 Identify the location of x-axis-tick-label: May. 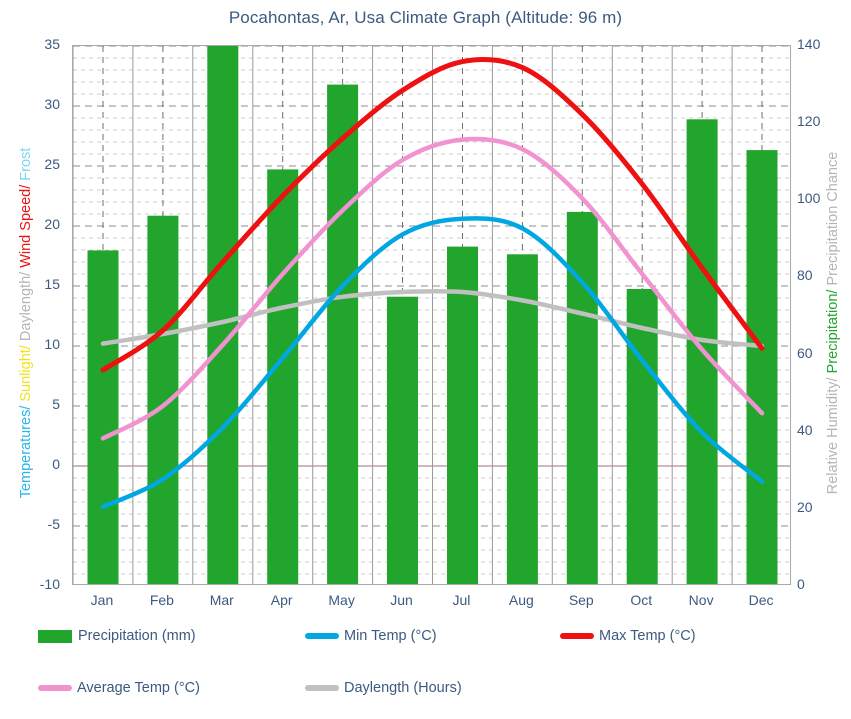
(341, 600).